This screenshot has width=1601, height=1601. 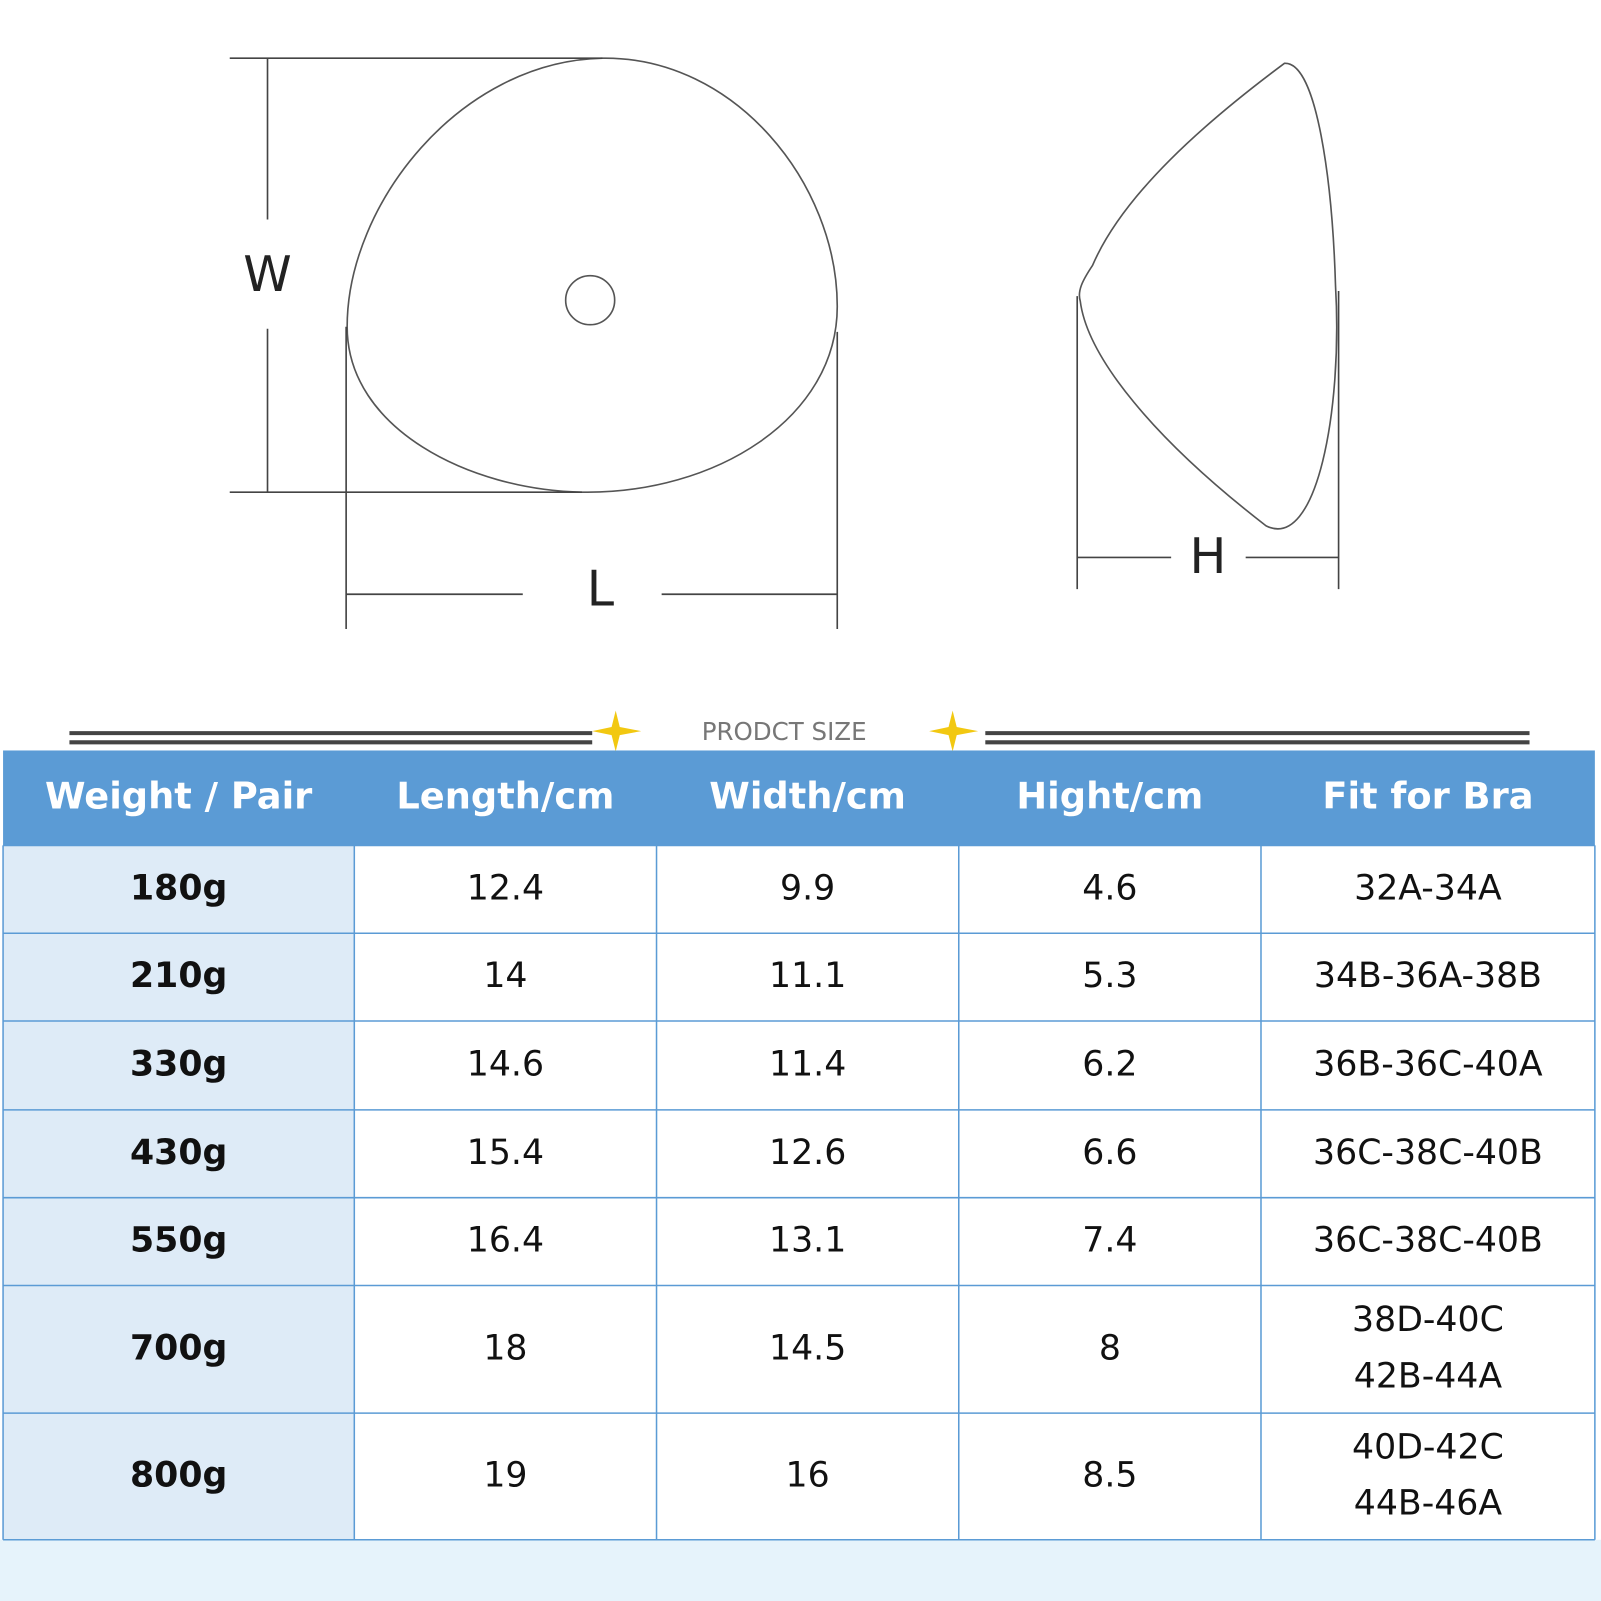 I want to click on weight-cell: 800g, so click(x=178, y=1475).